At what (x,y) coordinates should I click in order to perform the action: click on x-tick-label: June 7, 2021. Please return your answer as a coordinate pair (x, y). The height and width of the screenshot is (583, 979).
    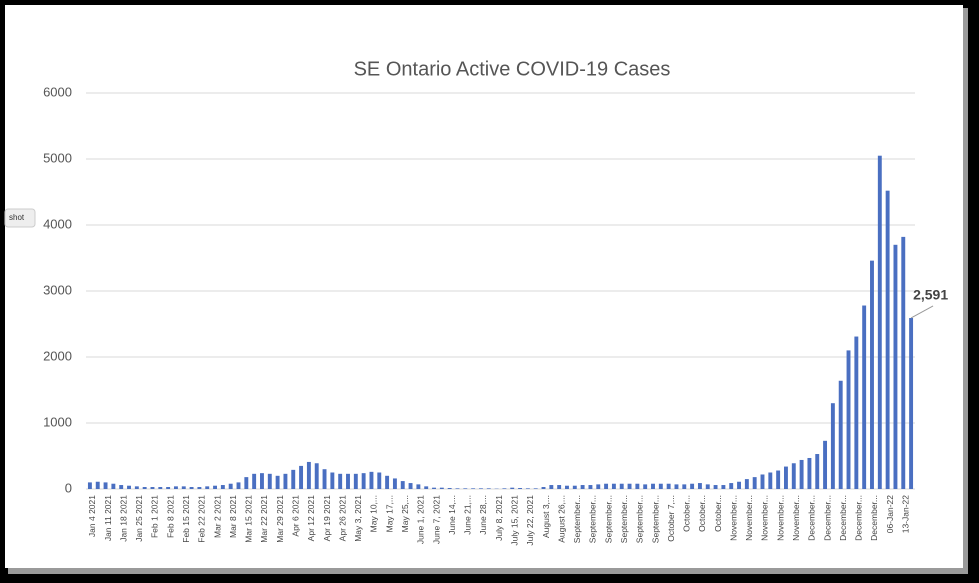
    Looking at the image, I should click on (436, 519).